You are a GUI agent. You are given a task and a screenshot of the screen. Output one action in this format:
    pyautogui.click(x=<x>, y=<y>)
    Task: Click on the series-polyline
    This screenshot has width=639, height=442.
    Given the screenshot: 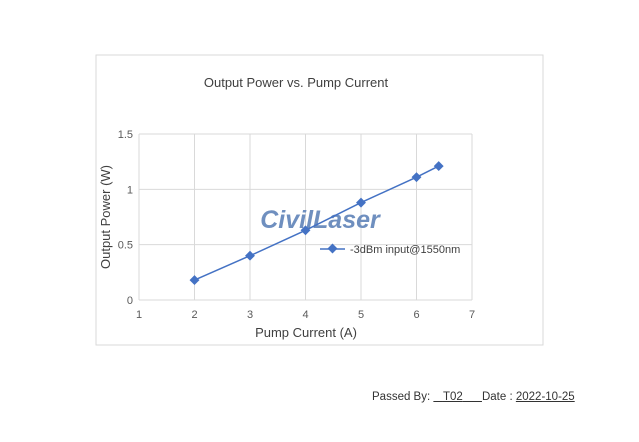 What is the action you would take?
    pyautogui.click(x=317, y=223)
    